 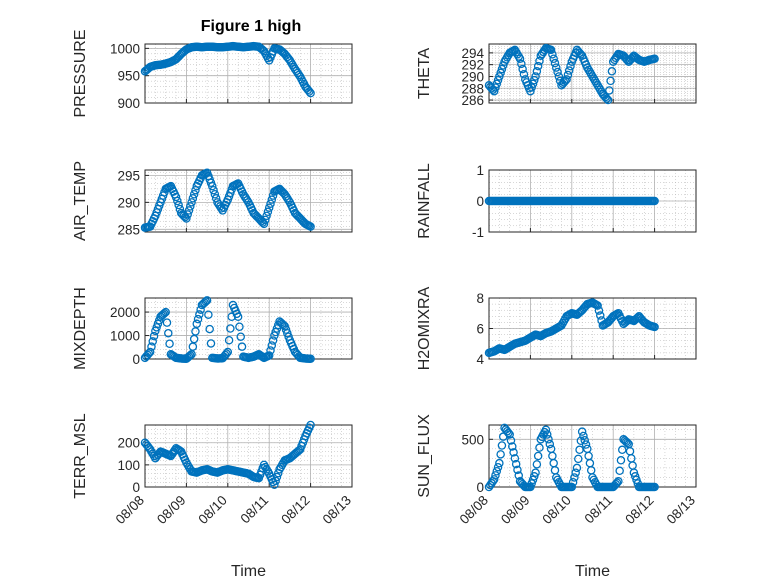 I want to click on subplot-h2omixra: 4 6 8 H2OMIXRA, so click(x=556, y=328).